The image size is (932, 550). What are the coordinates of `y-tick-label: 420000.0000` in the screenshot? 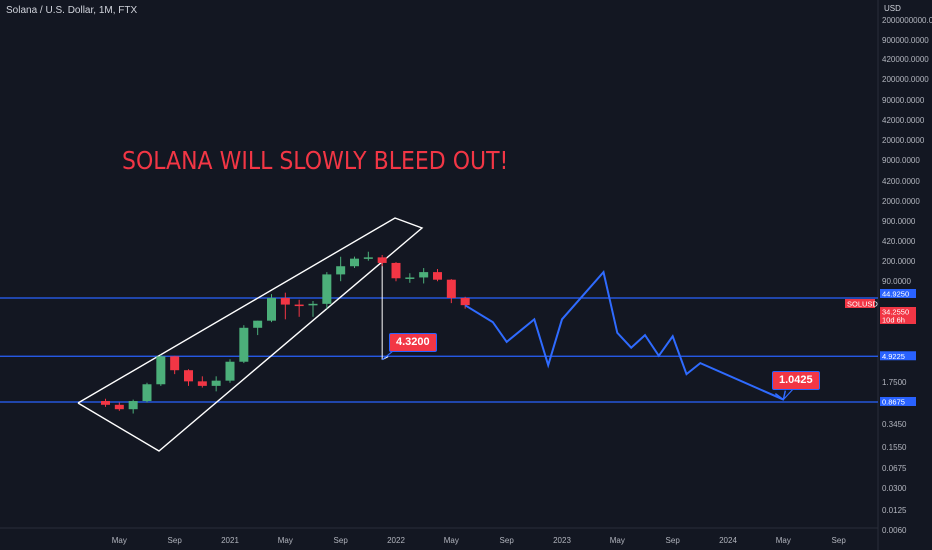 It's located at (905, 59).